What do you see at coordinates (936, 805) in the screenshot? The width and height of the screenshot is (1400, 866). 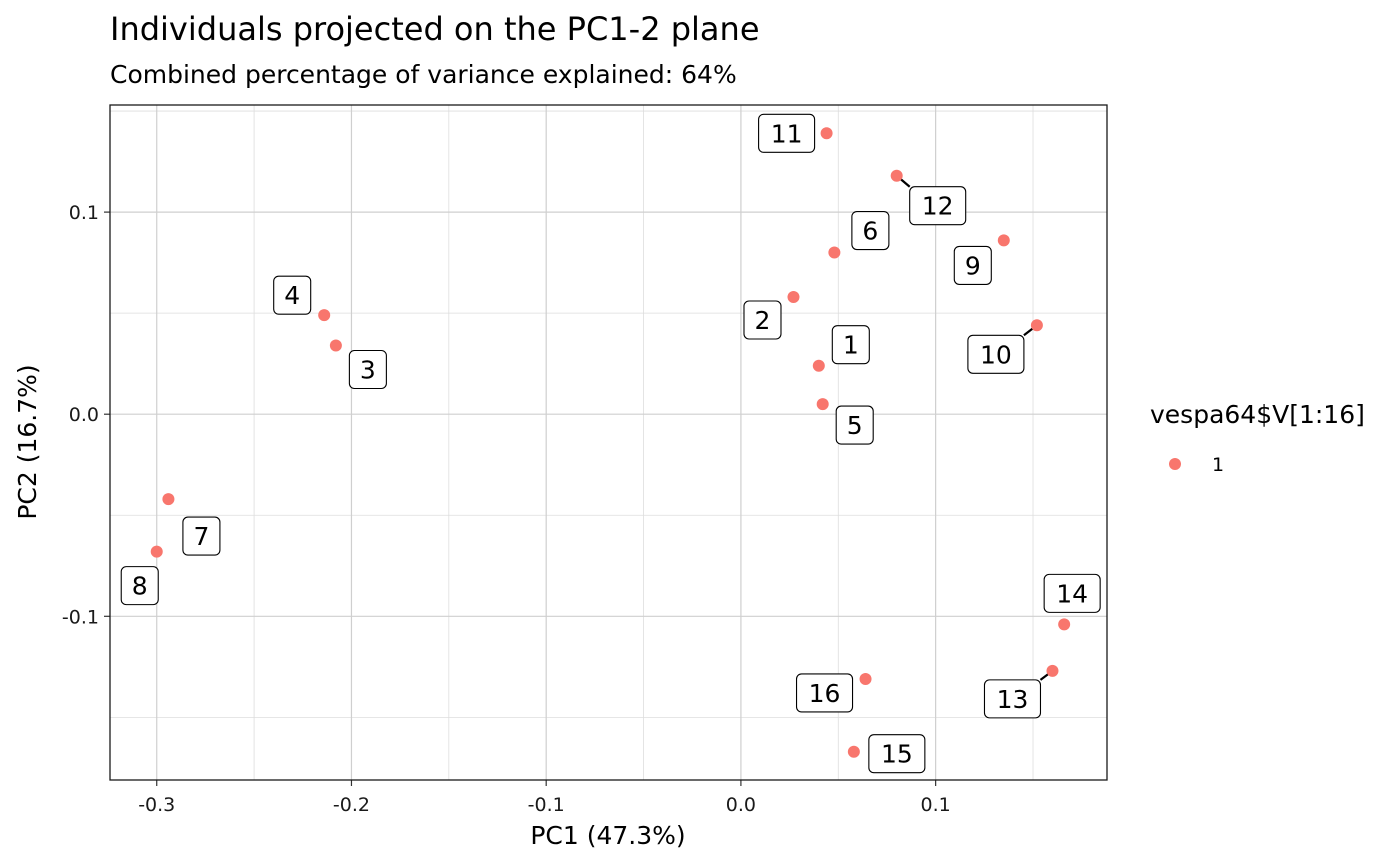 I see `x-tick-label: 0.1` at bounding box center [936, 805].